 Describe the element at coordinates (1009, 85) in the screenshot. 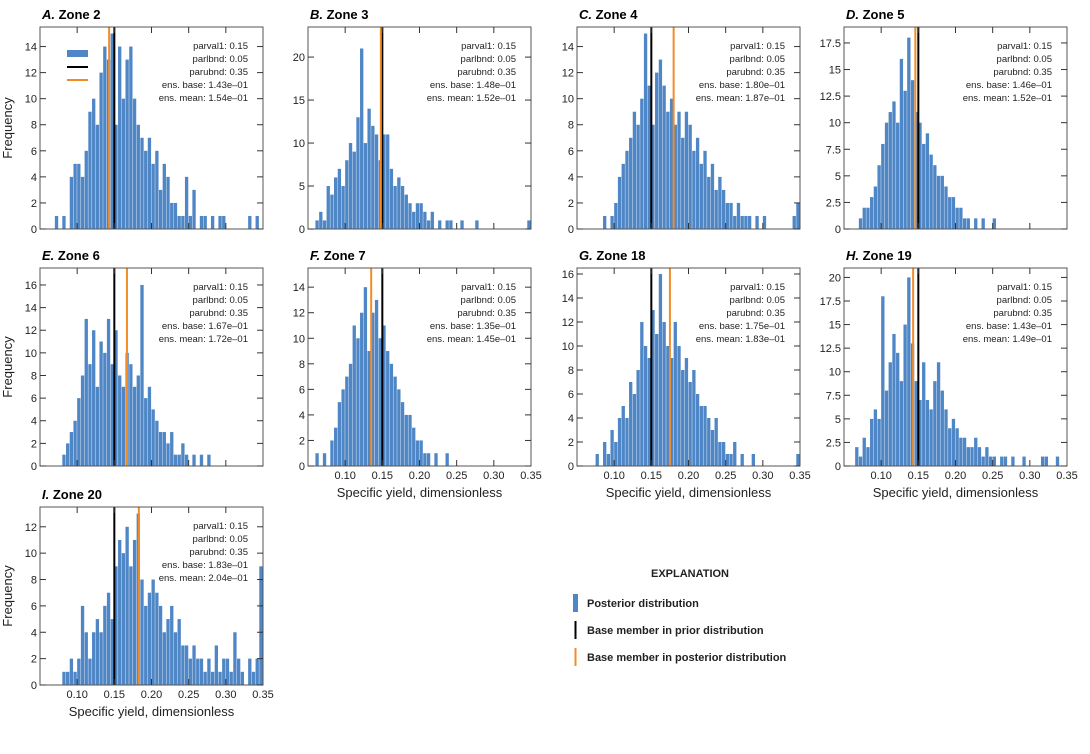

I see `stat-annotation: ens. base: 1.46e‒01` at that location.